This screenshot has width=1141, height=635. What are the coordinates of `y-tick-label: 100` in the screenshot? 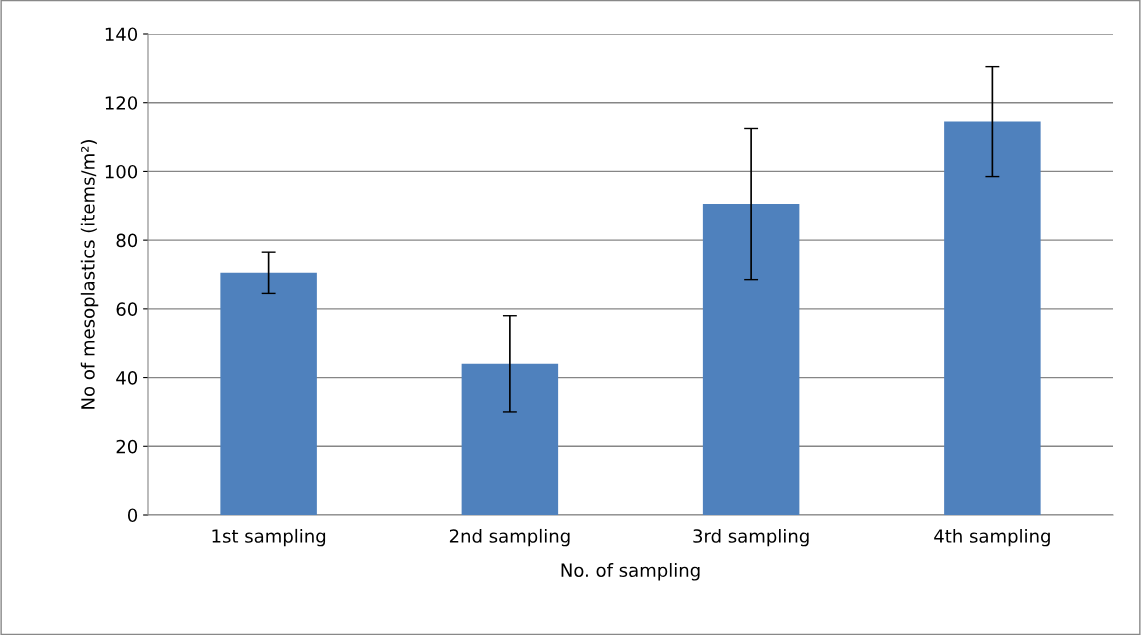 It's located at (121, 171).